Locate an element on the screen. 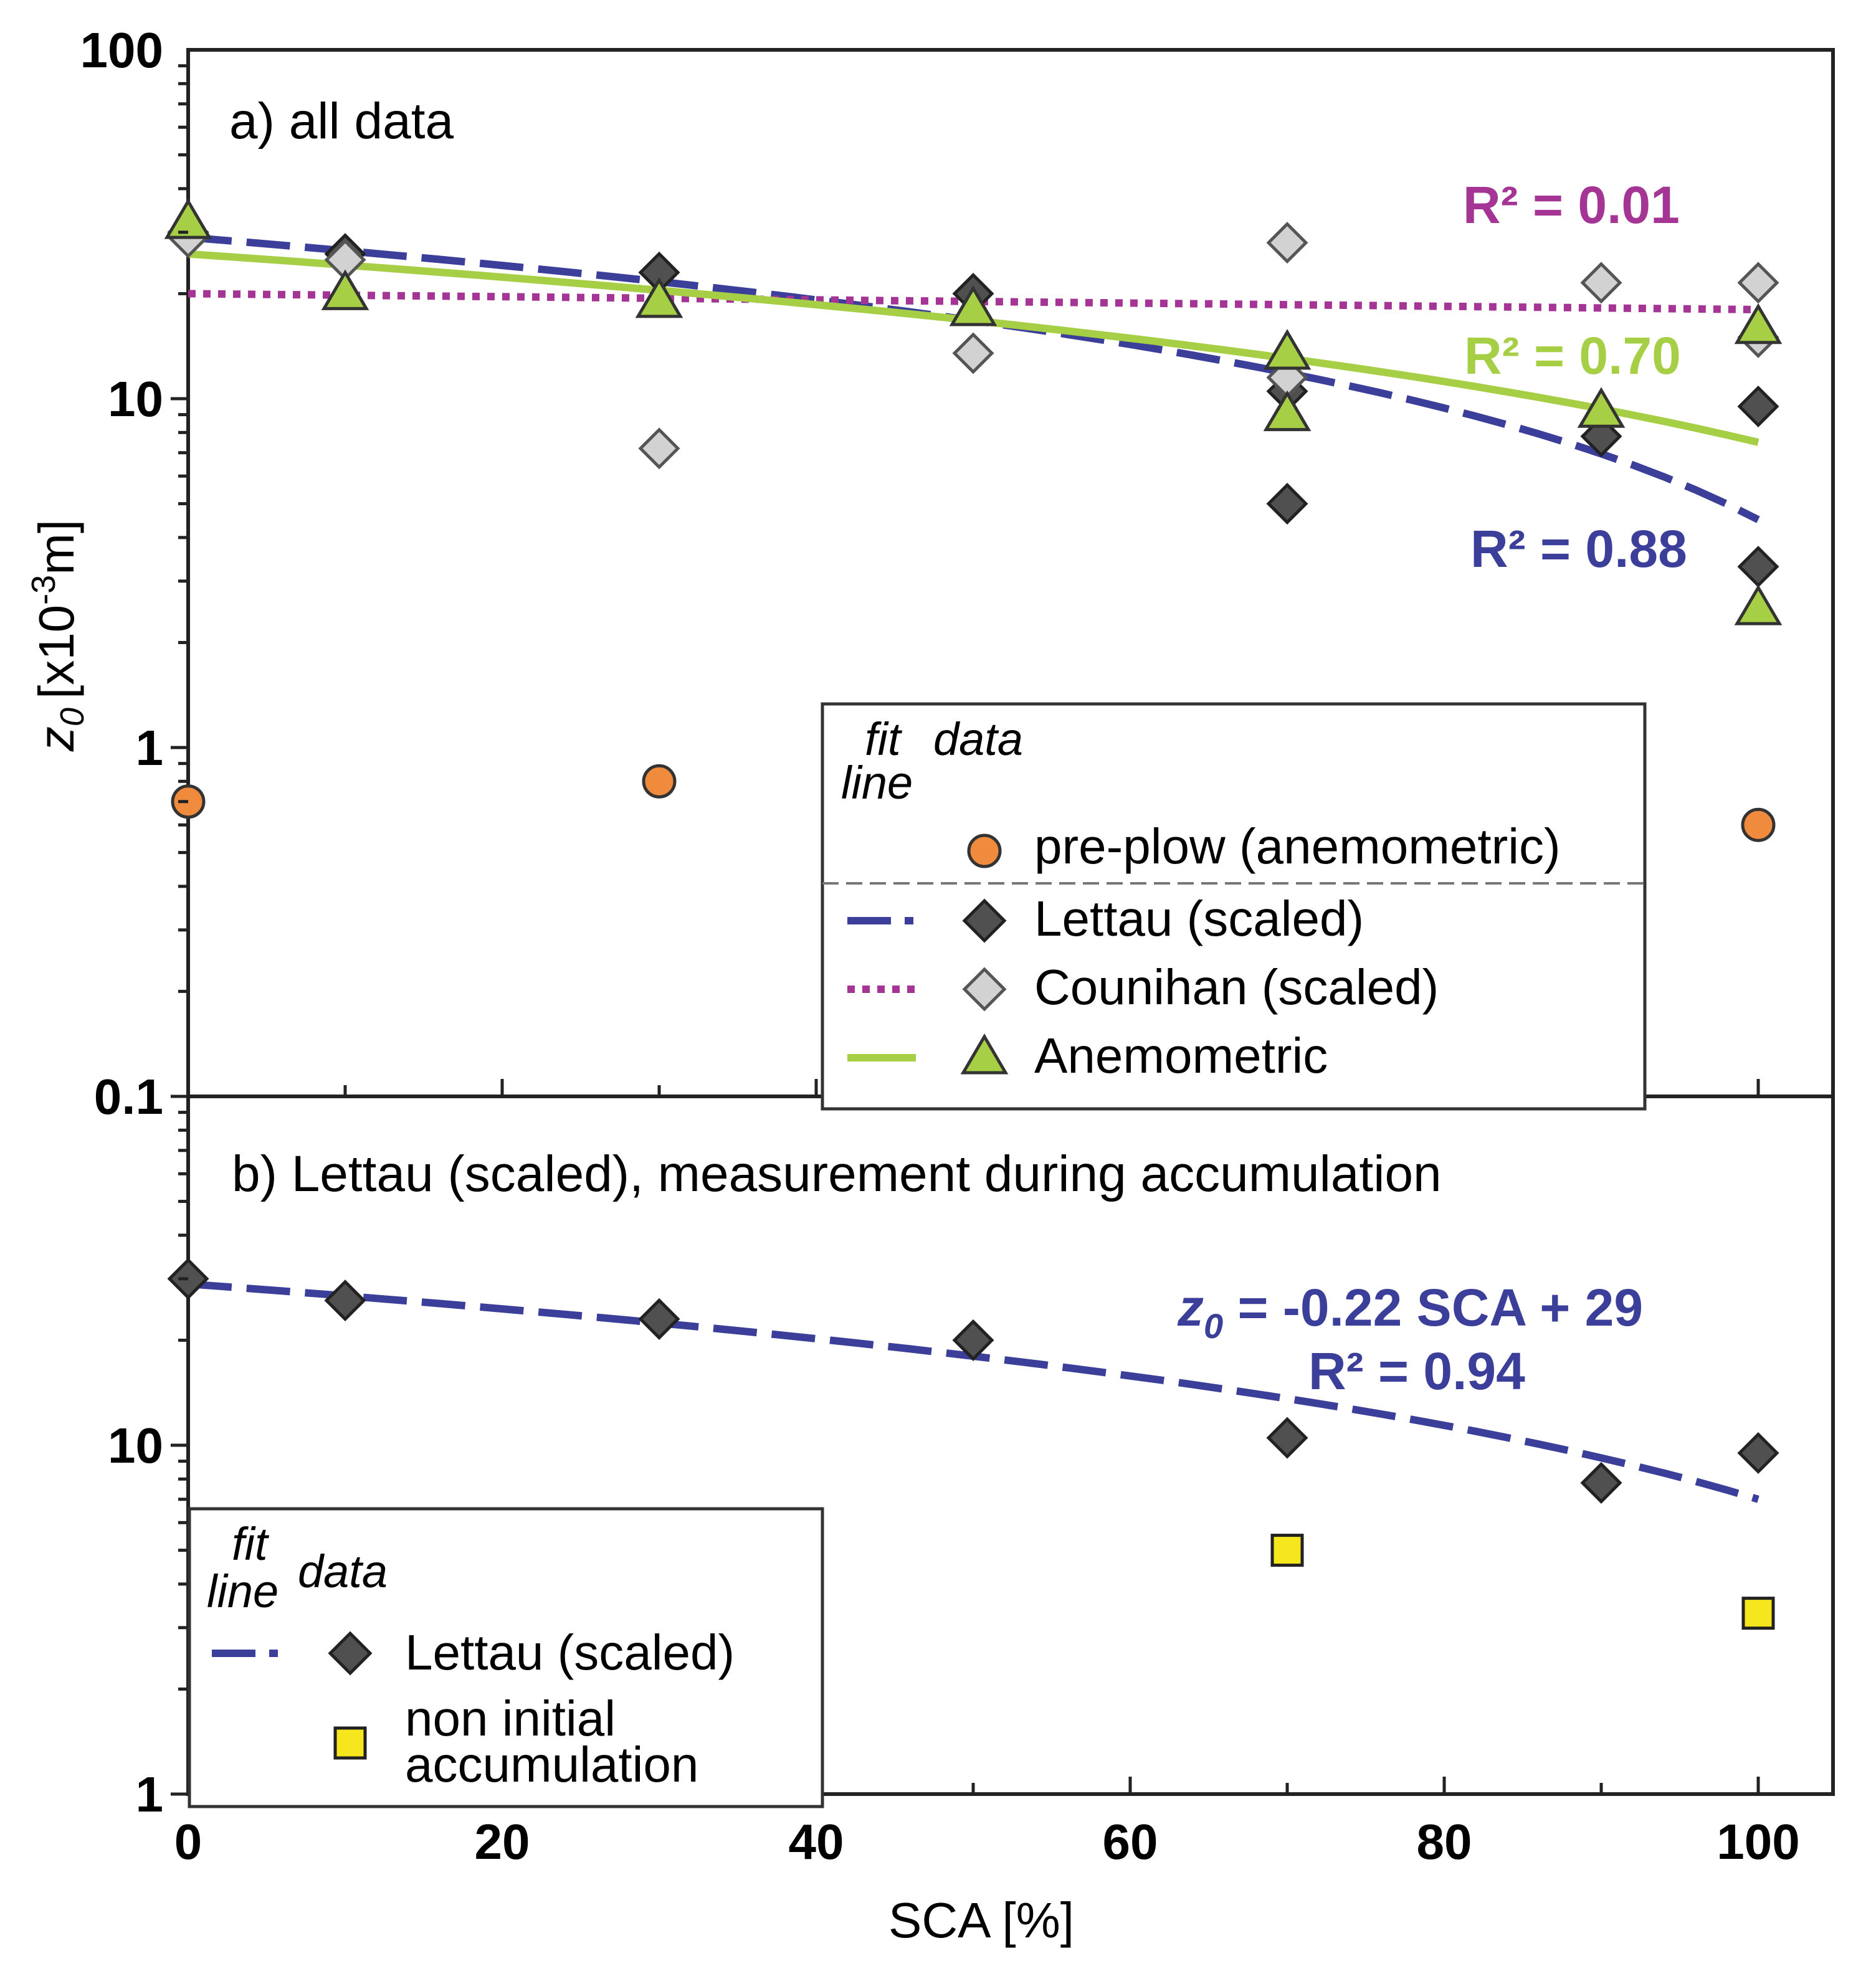 The height and width of the screenshot is (1971, 1876). panel-a-legend-header-data: data is located at coordinates (978, 739).